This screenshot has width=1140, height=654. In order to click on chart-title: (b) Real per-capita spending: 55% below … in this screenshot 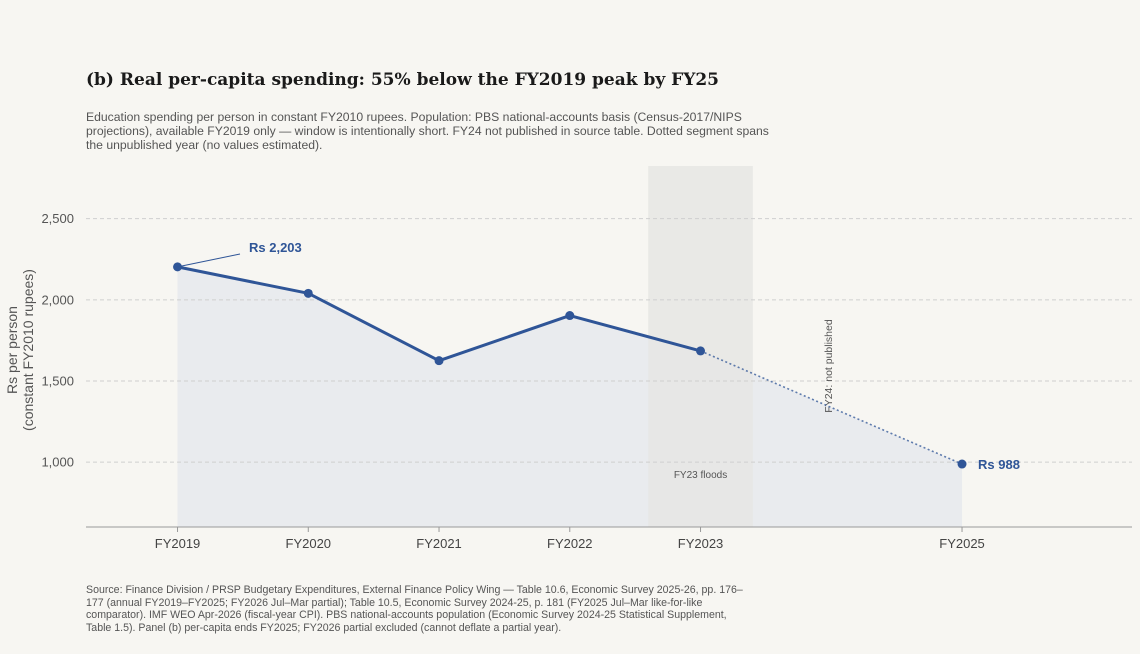, I will do `click(402, 80)`.